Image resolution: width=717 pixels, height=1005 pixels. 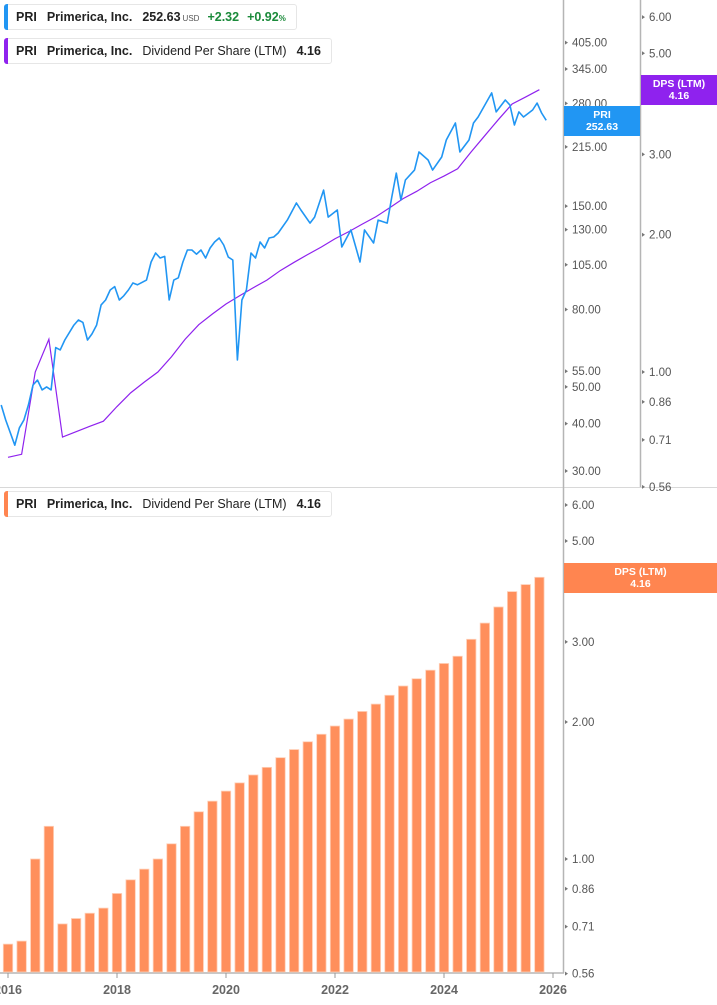 I want to click on dps-axis-tick-label: 2.00, so click(x=660, y=236).